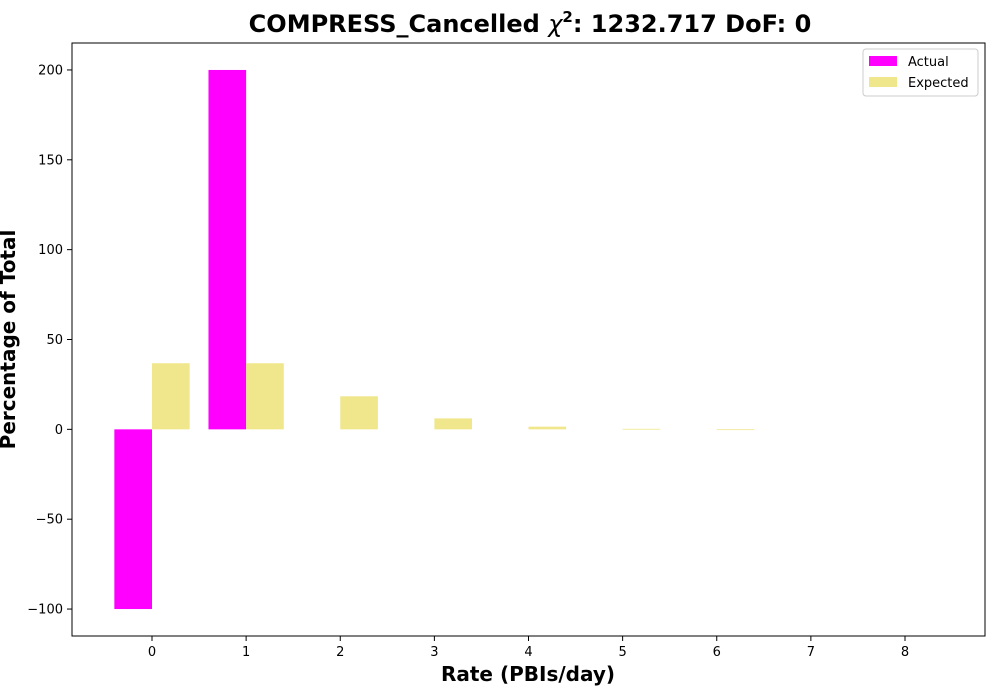  Describe the element at coordinates (434, 652) in the screenshot. I see `x-tick-label: 3` at that location.